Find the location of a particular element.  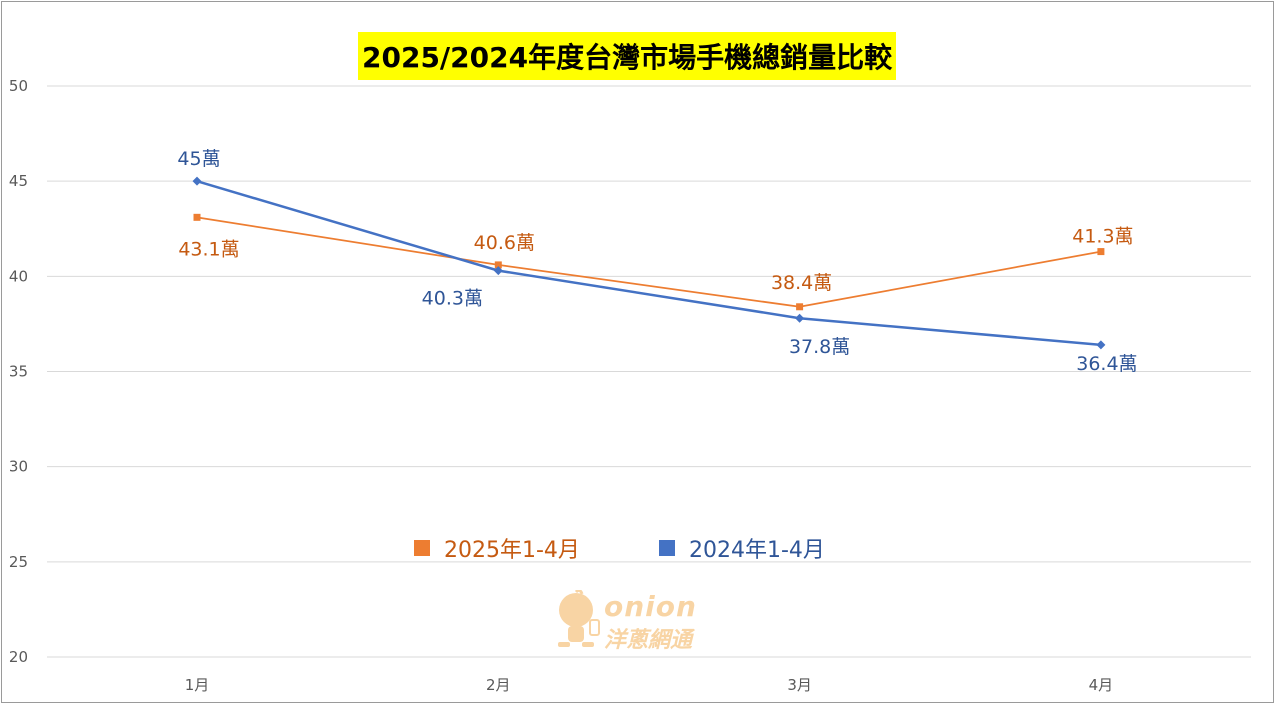

y-tick-label: 45 is located at coordinates (18, 181).